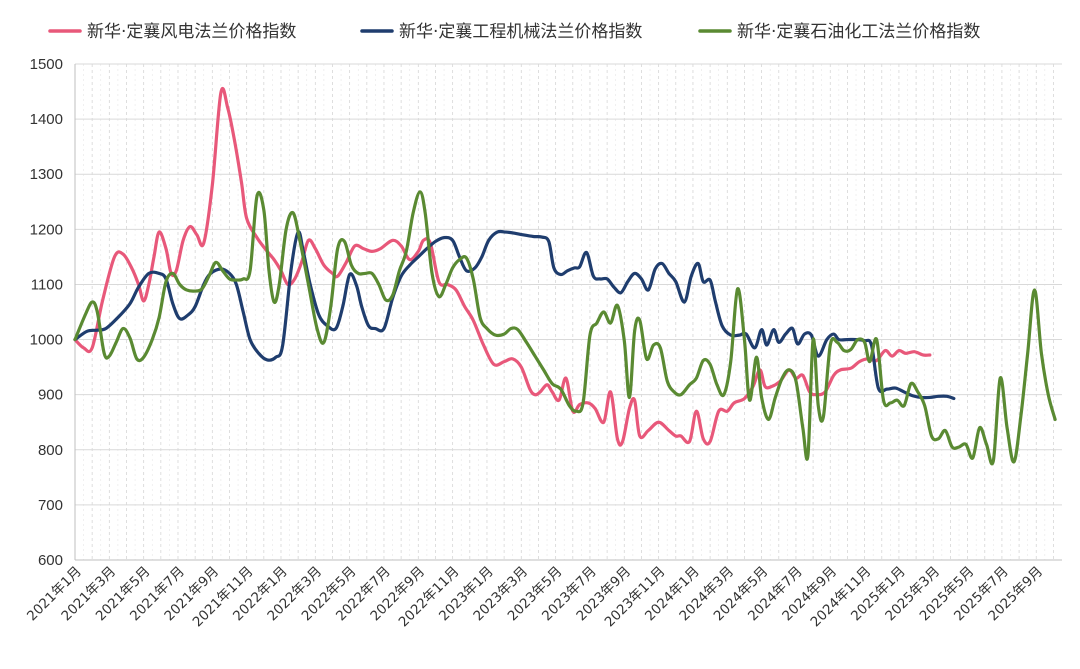  What do you see at coordinates (46, 174) in the screenshot?
I see `y-tick-label: 1300` at bounding box center [46, 174].